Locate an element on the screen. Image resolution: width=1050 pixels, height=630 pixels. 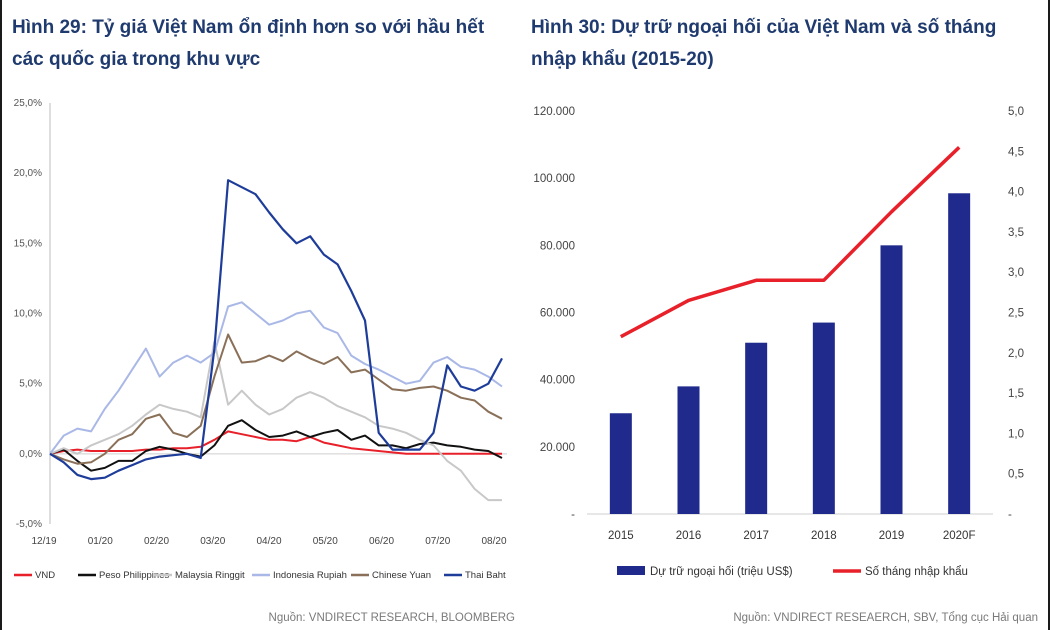
legend-label-chinese-yuan: Chinese Yuan is located at coordinates (401, 575).